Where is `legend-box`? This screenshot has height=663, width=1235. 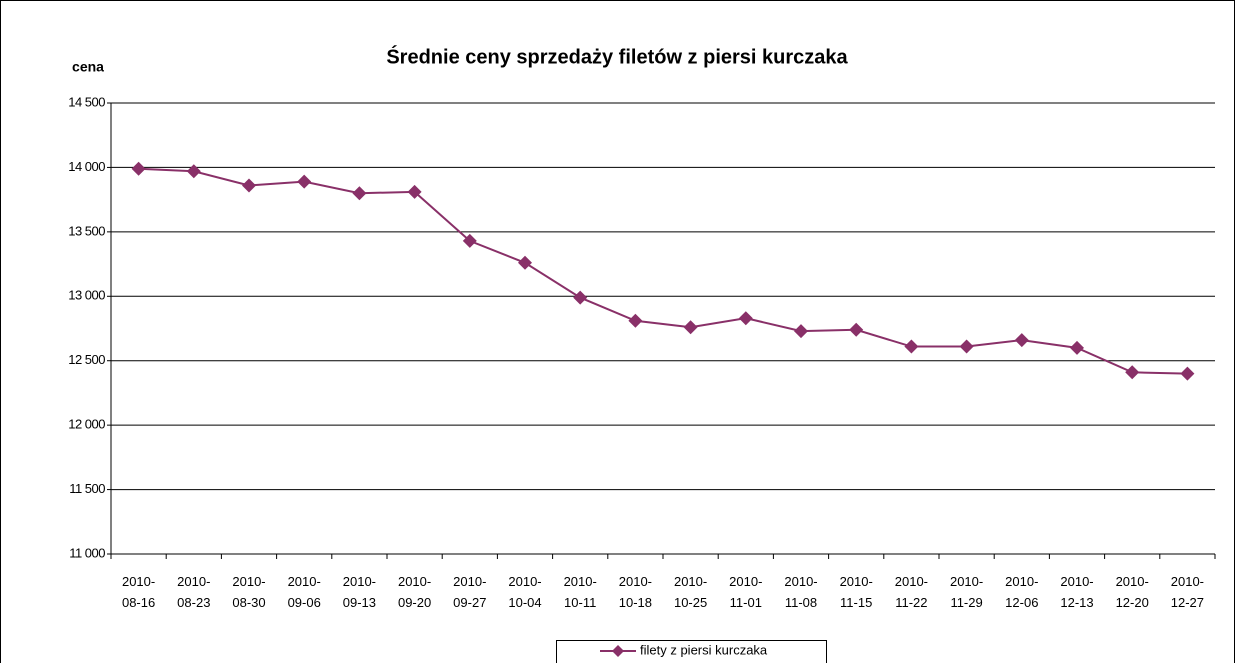
legend-box is located at coordinates (691, 651).